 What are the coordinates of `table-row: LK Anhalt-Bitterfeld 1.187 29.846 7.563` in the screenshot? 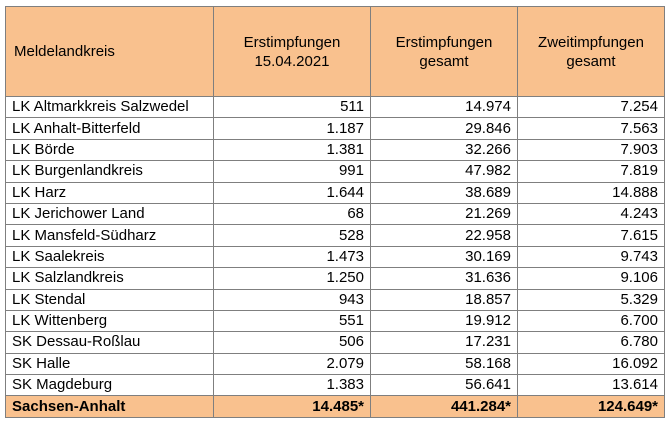 It's located at (335, 128).